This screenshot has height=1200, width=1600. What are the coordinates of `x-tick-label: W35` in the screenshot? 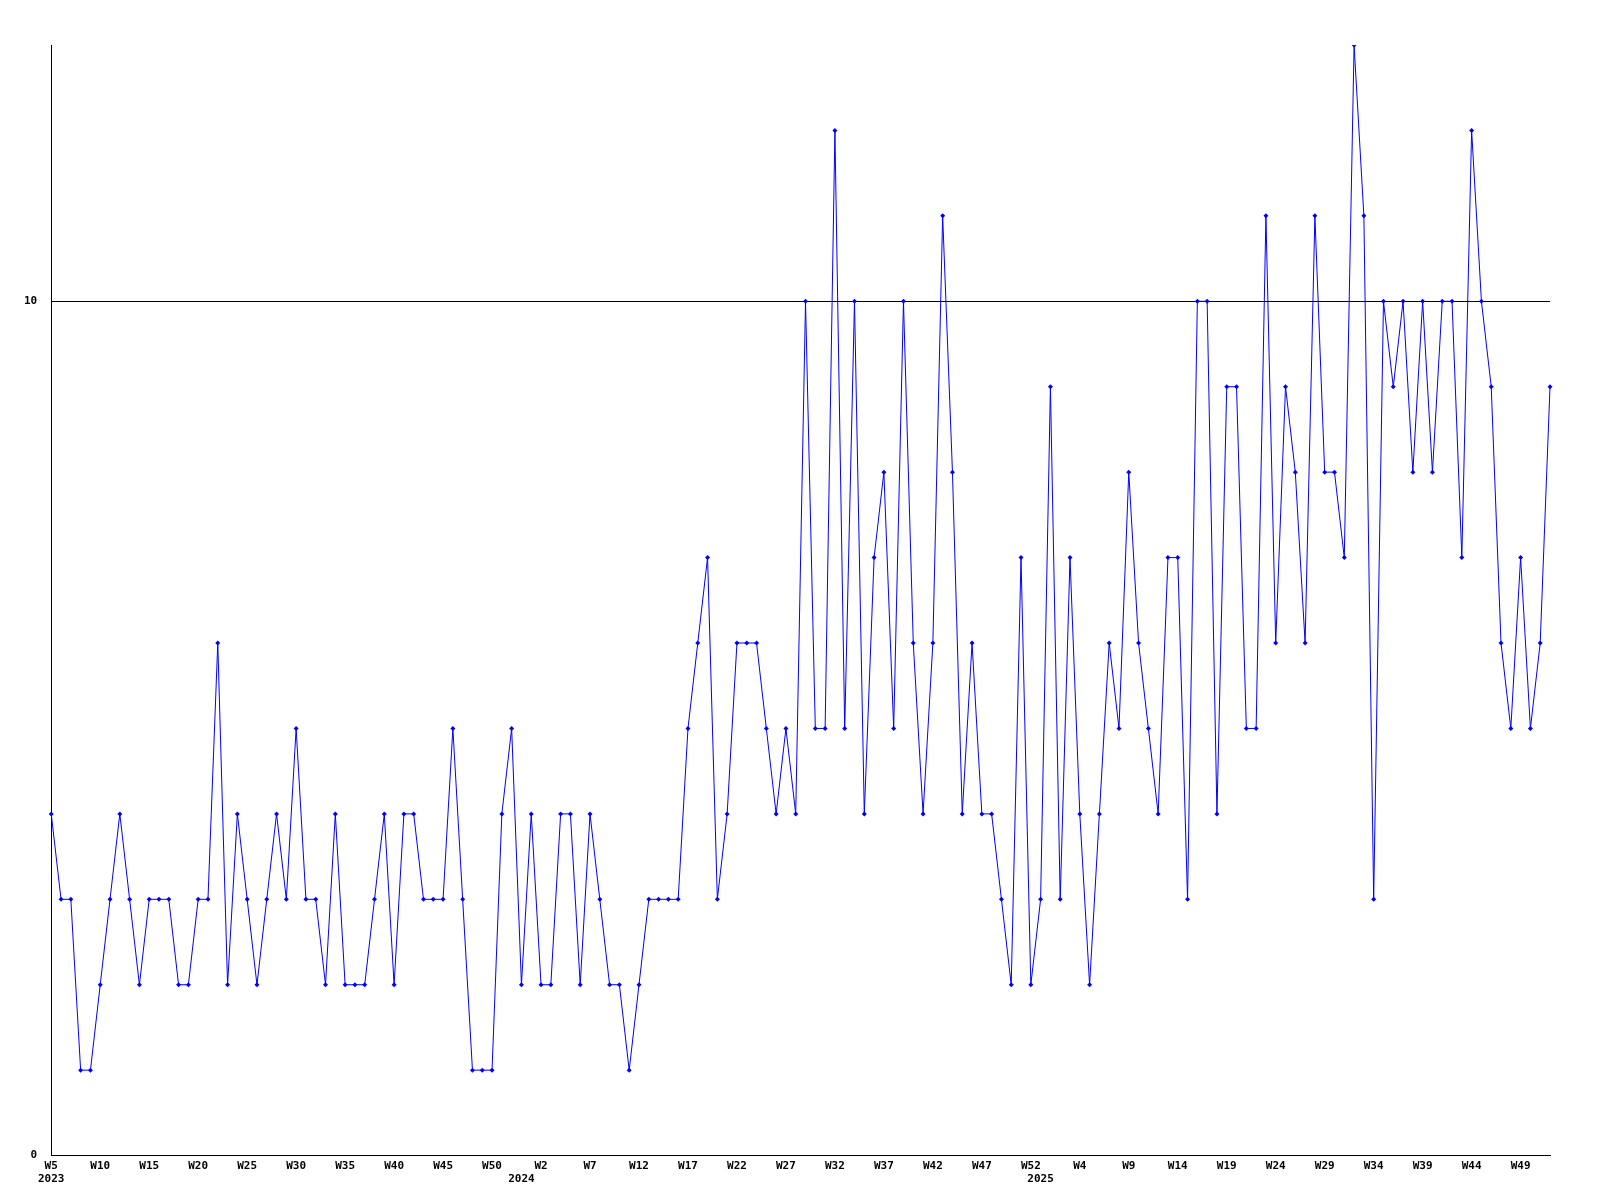 It's located at (345, 1166).